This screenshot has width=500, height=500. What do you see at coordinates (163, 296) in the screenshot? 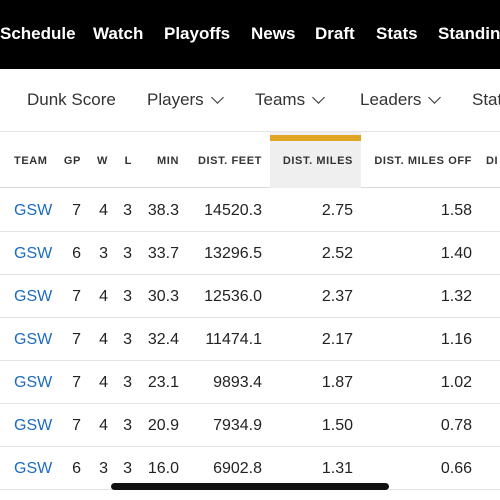
I see `cell-min: 30.3` at bounding box center [163, 296].